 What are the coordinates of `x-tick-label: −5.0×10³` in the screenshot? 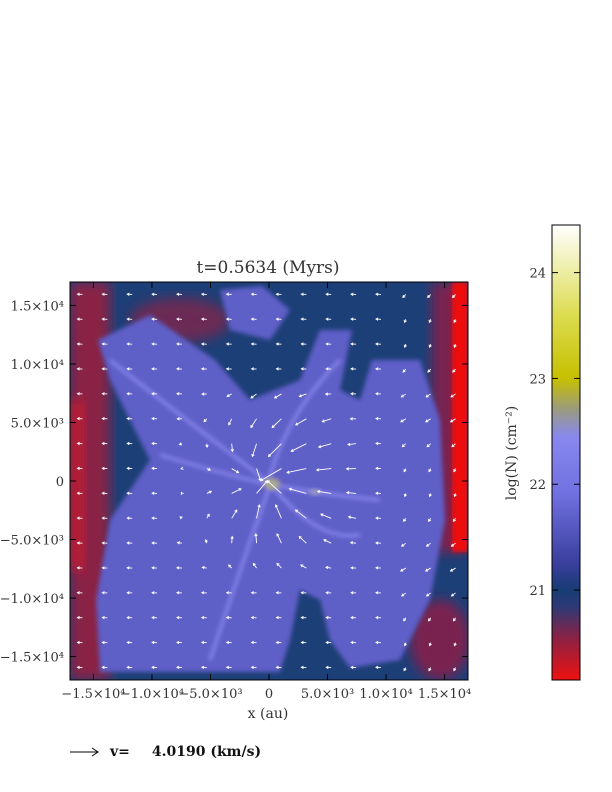 It's located at (210, 694).